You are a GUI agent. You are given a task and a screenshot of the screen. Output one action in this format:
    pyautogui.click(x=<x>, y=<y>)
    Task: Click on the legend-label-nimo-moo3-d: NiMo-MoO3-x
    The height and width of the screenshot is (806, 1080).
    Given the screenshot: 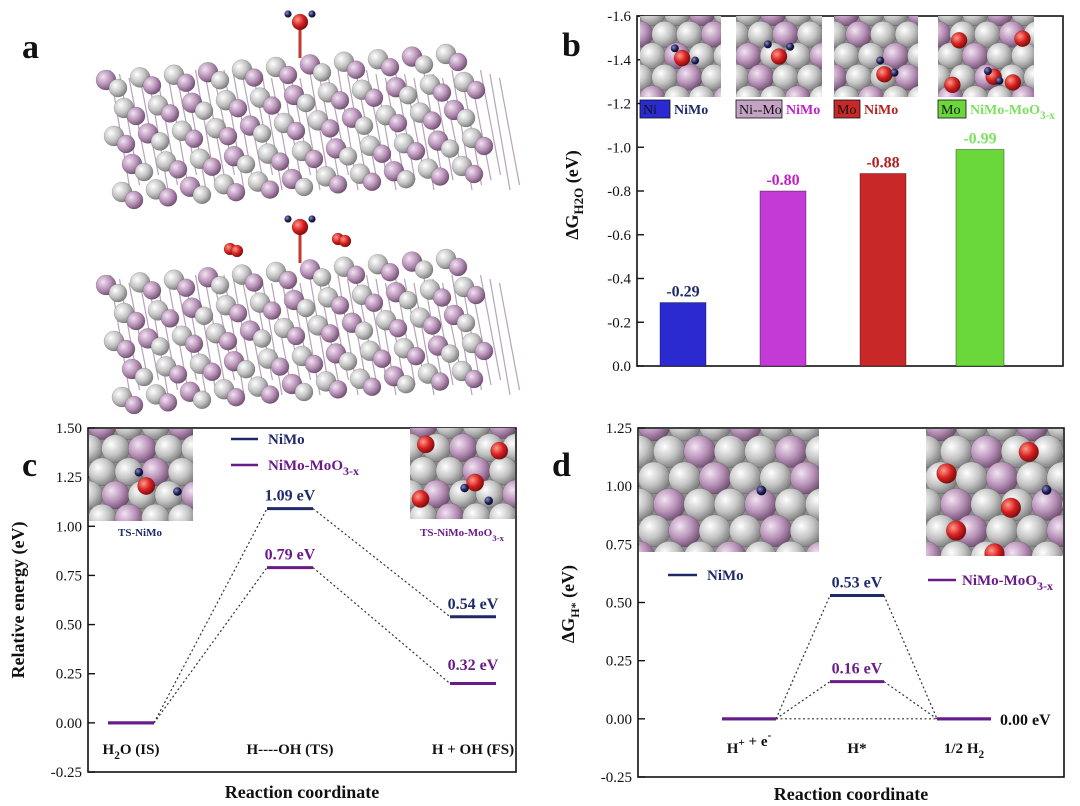 What is the action you would take?
    pyautogui.click(x=1007, y=583)
    